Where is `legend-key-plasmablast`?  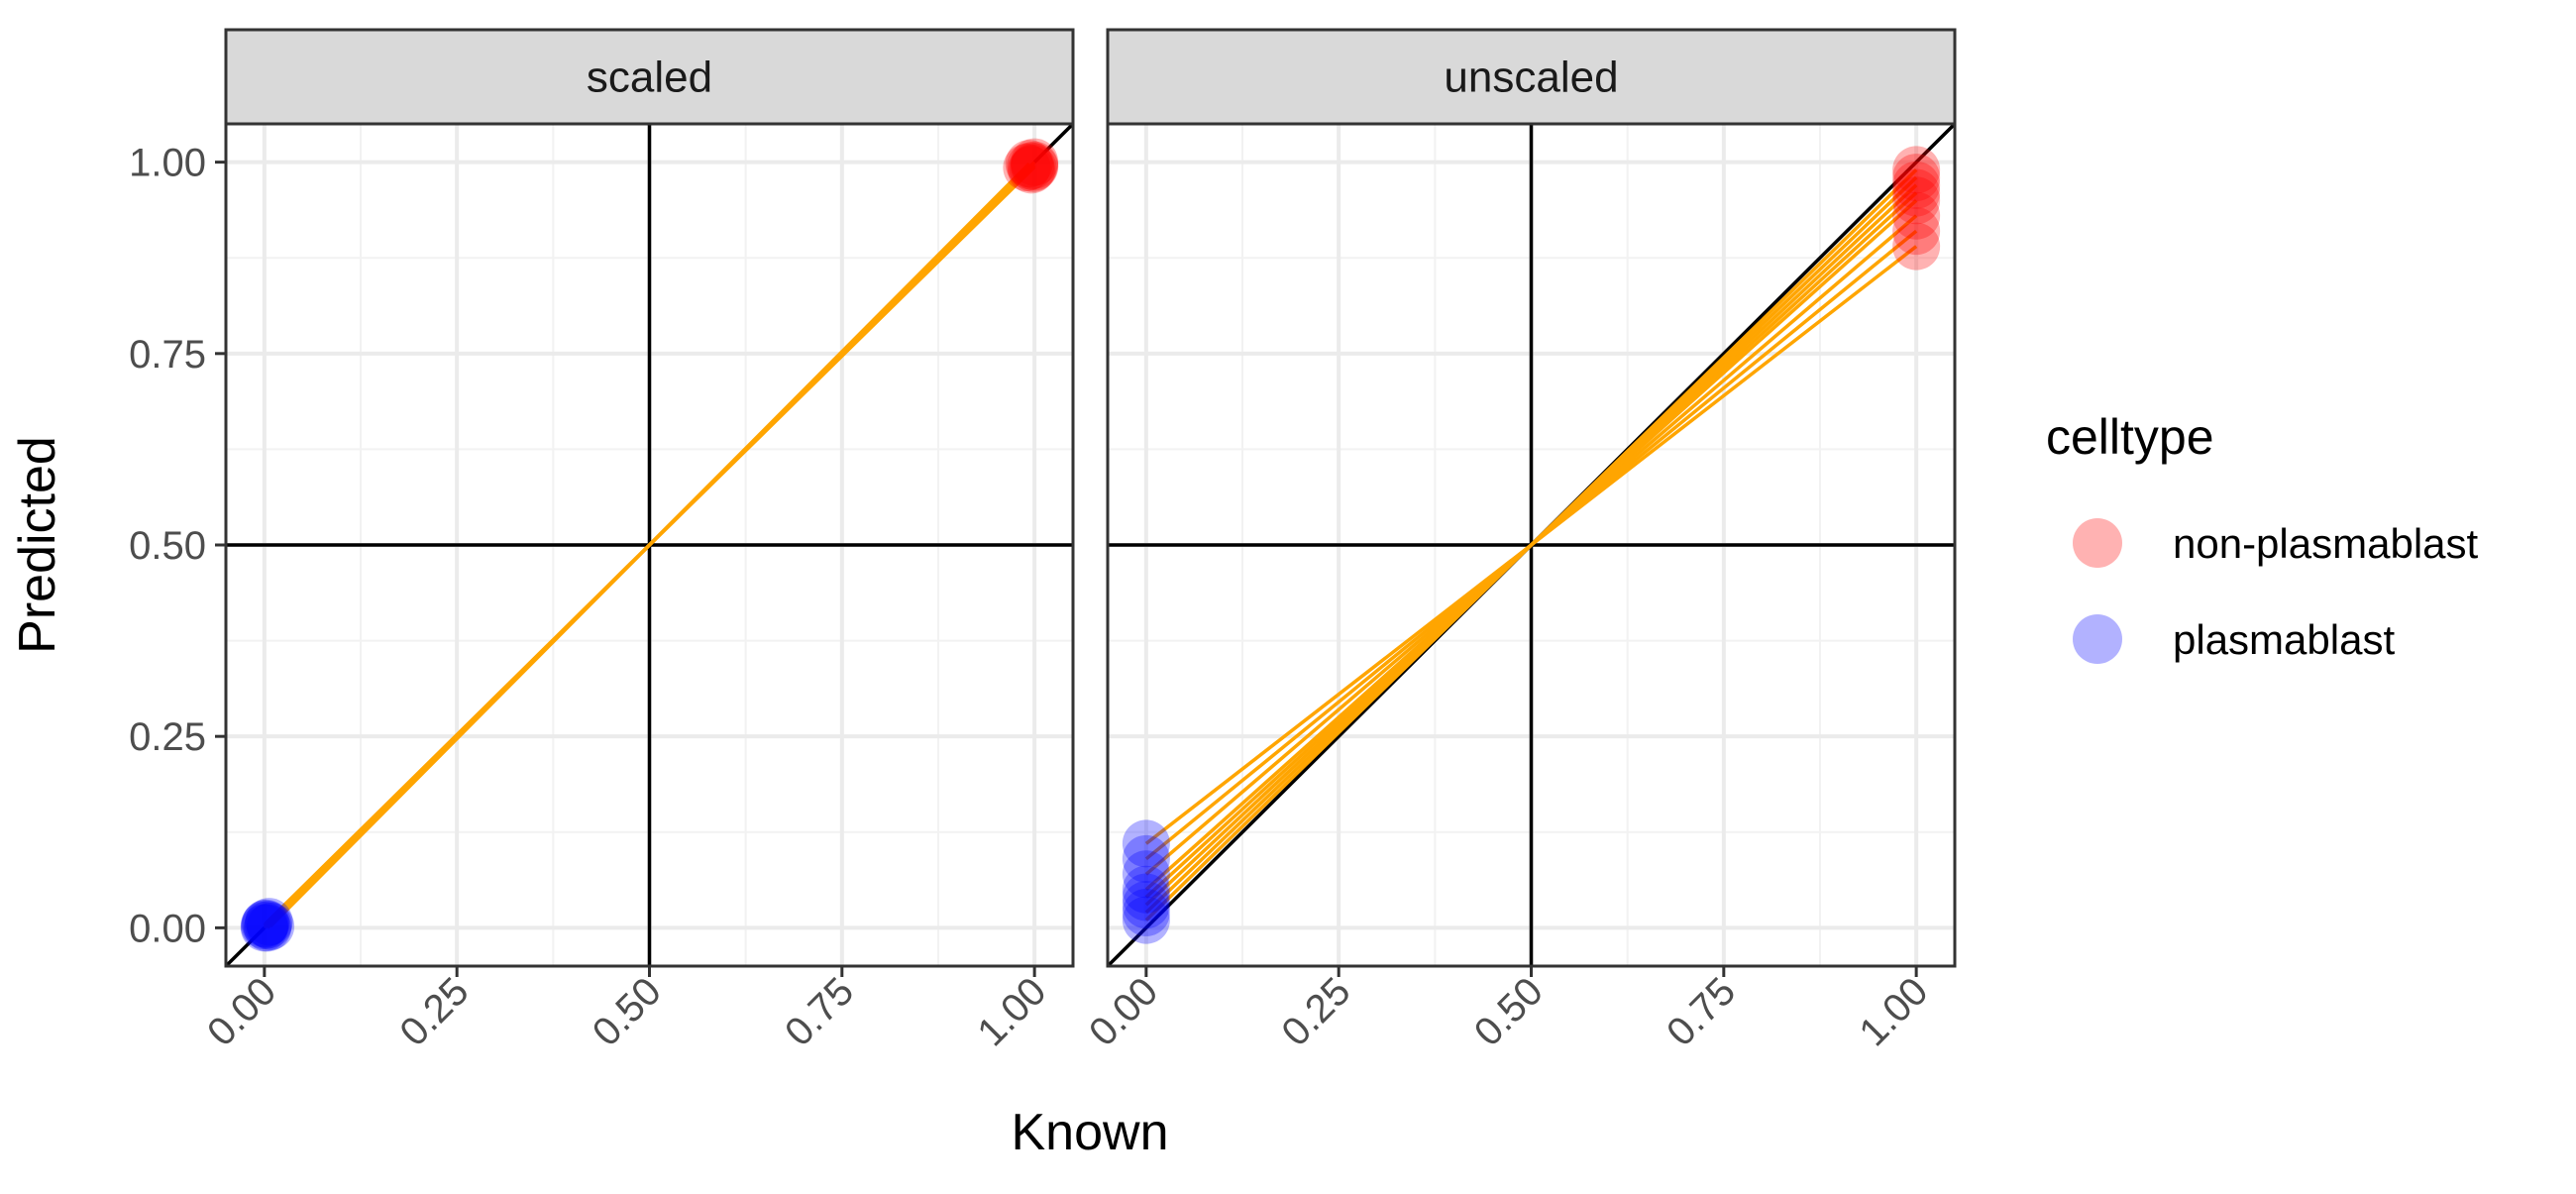 legend-key-plasmablast is located at coordinates (2097, 639).